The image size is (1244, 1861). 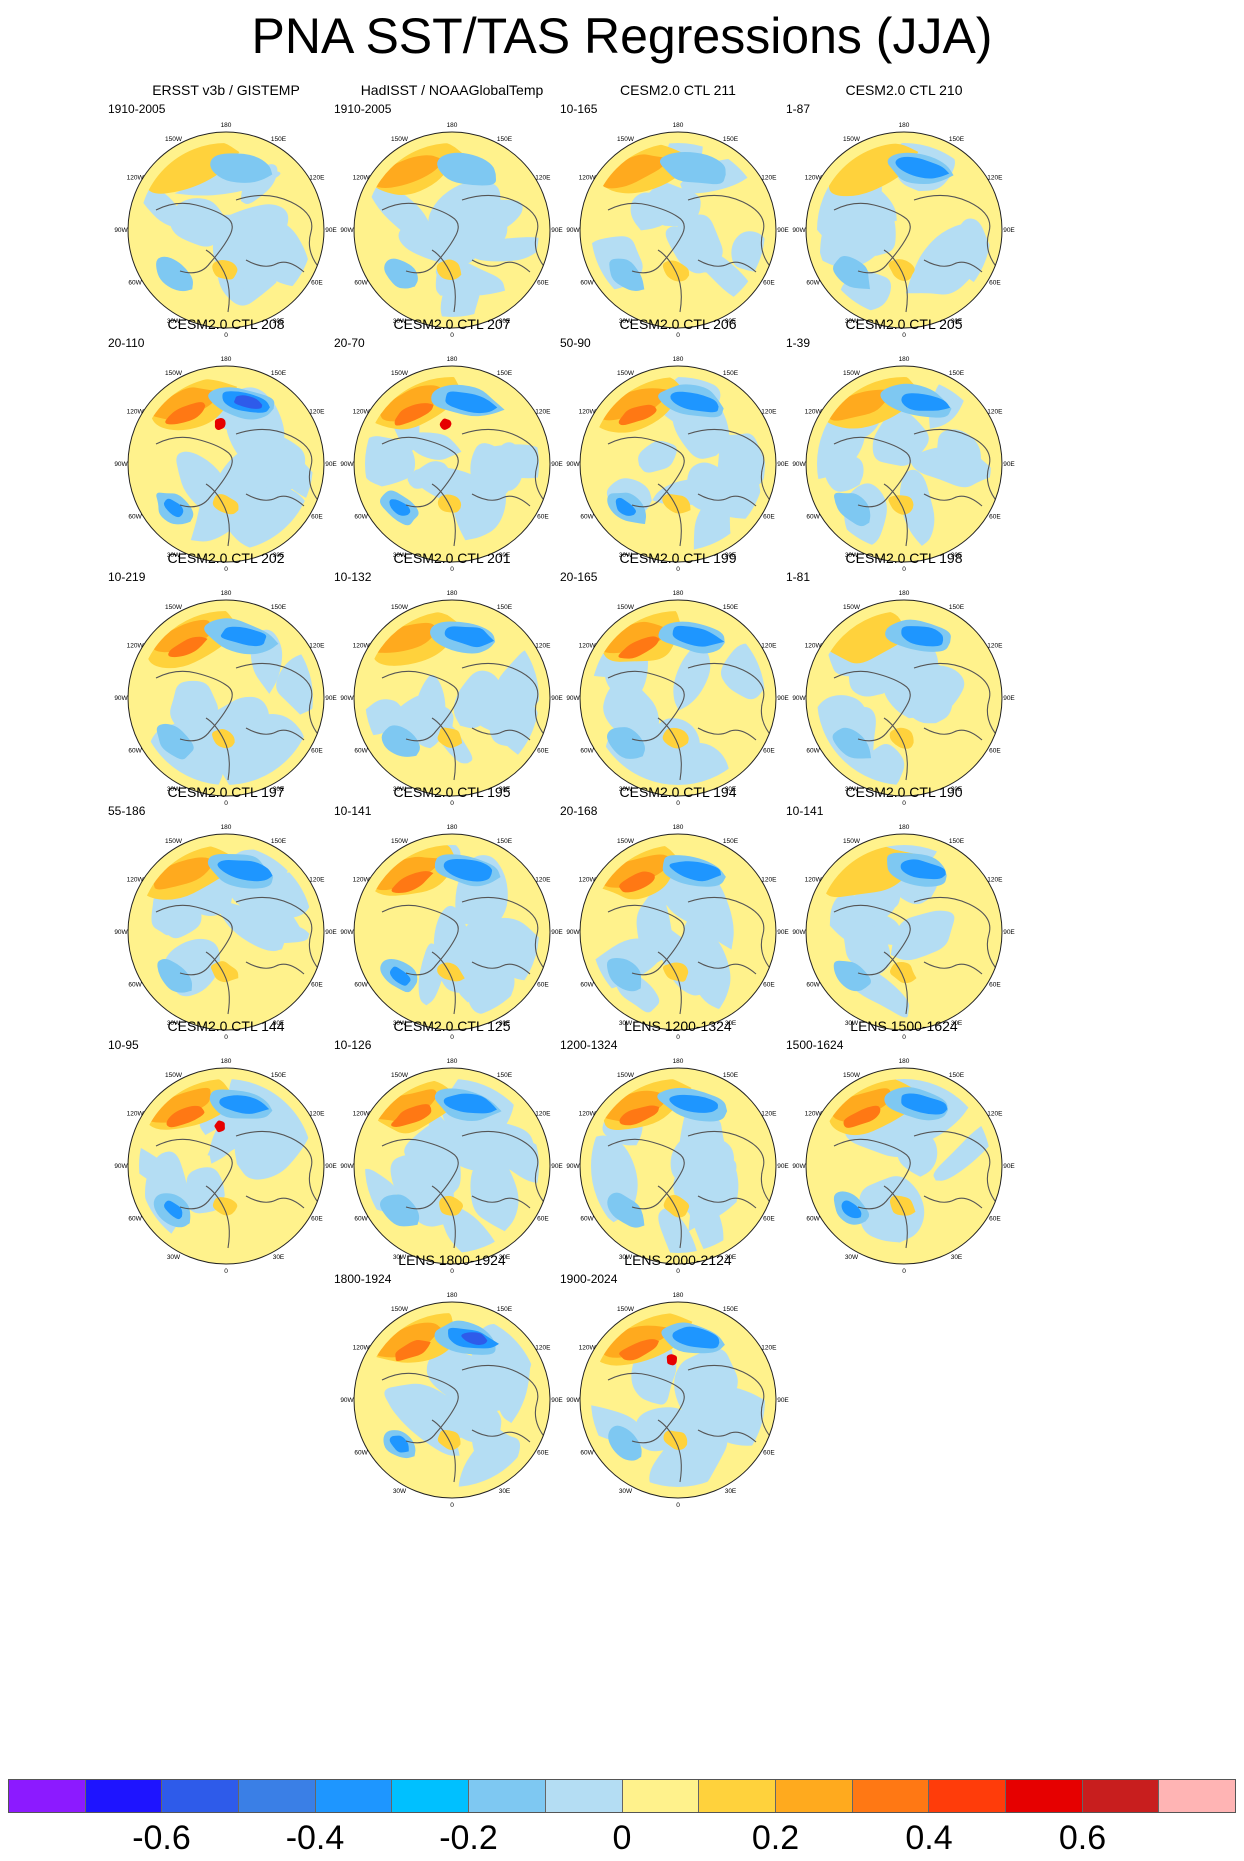 What do you see at coordinates (678, 324) in the screenshot?
I see `panel-title: CESM2.0 CTL 206` at bounding box center [678, 324].